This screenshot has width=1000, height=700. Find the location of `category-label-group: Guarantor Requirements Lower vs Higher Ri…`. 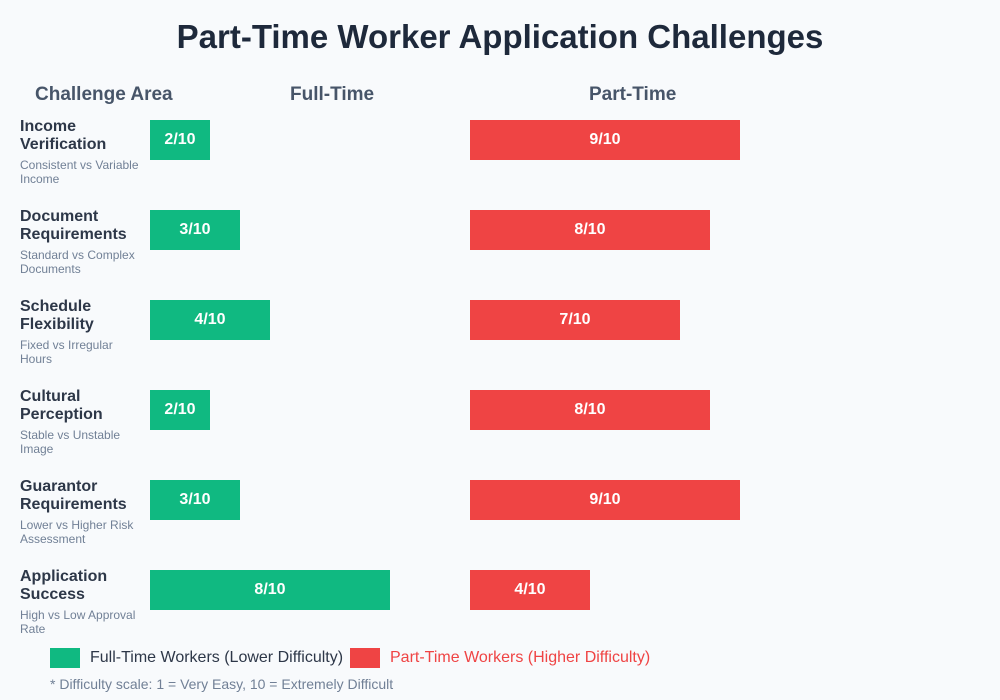

category-label-group: Guarantor Requirements Lower vs Higher Ri… is located at coordinates (82, 512).